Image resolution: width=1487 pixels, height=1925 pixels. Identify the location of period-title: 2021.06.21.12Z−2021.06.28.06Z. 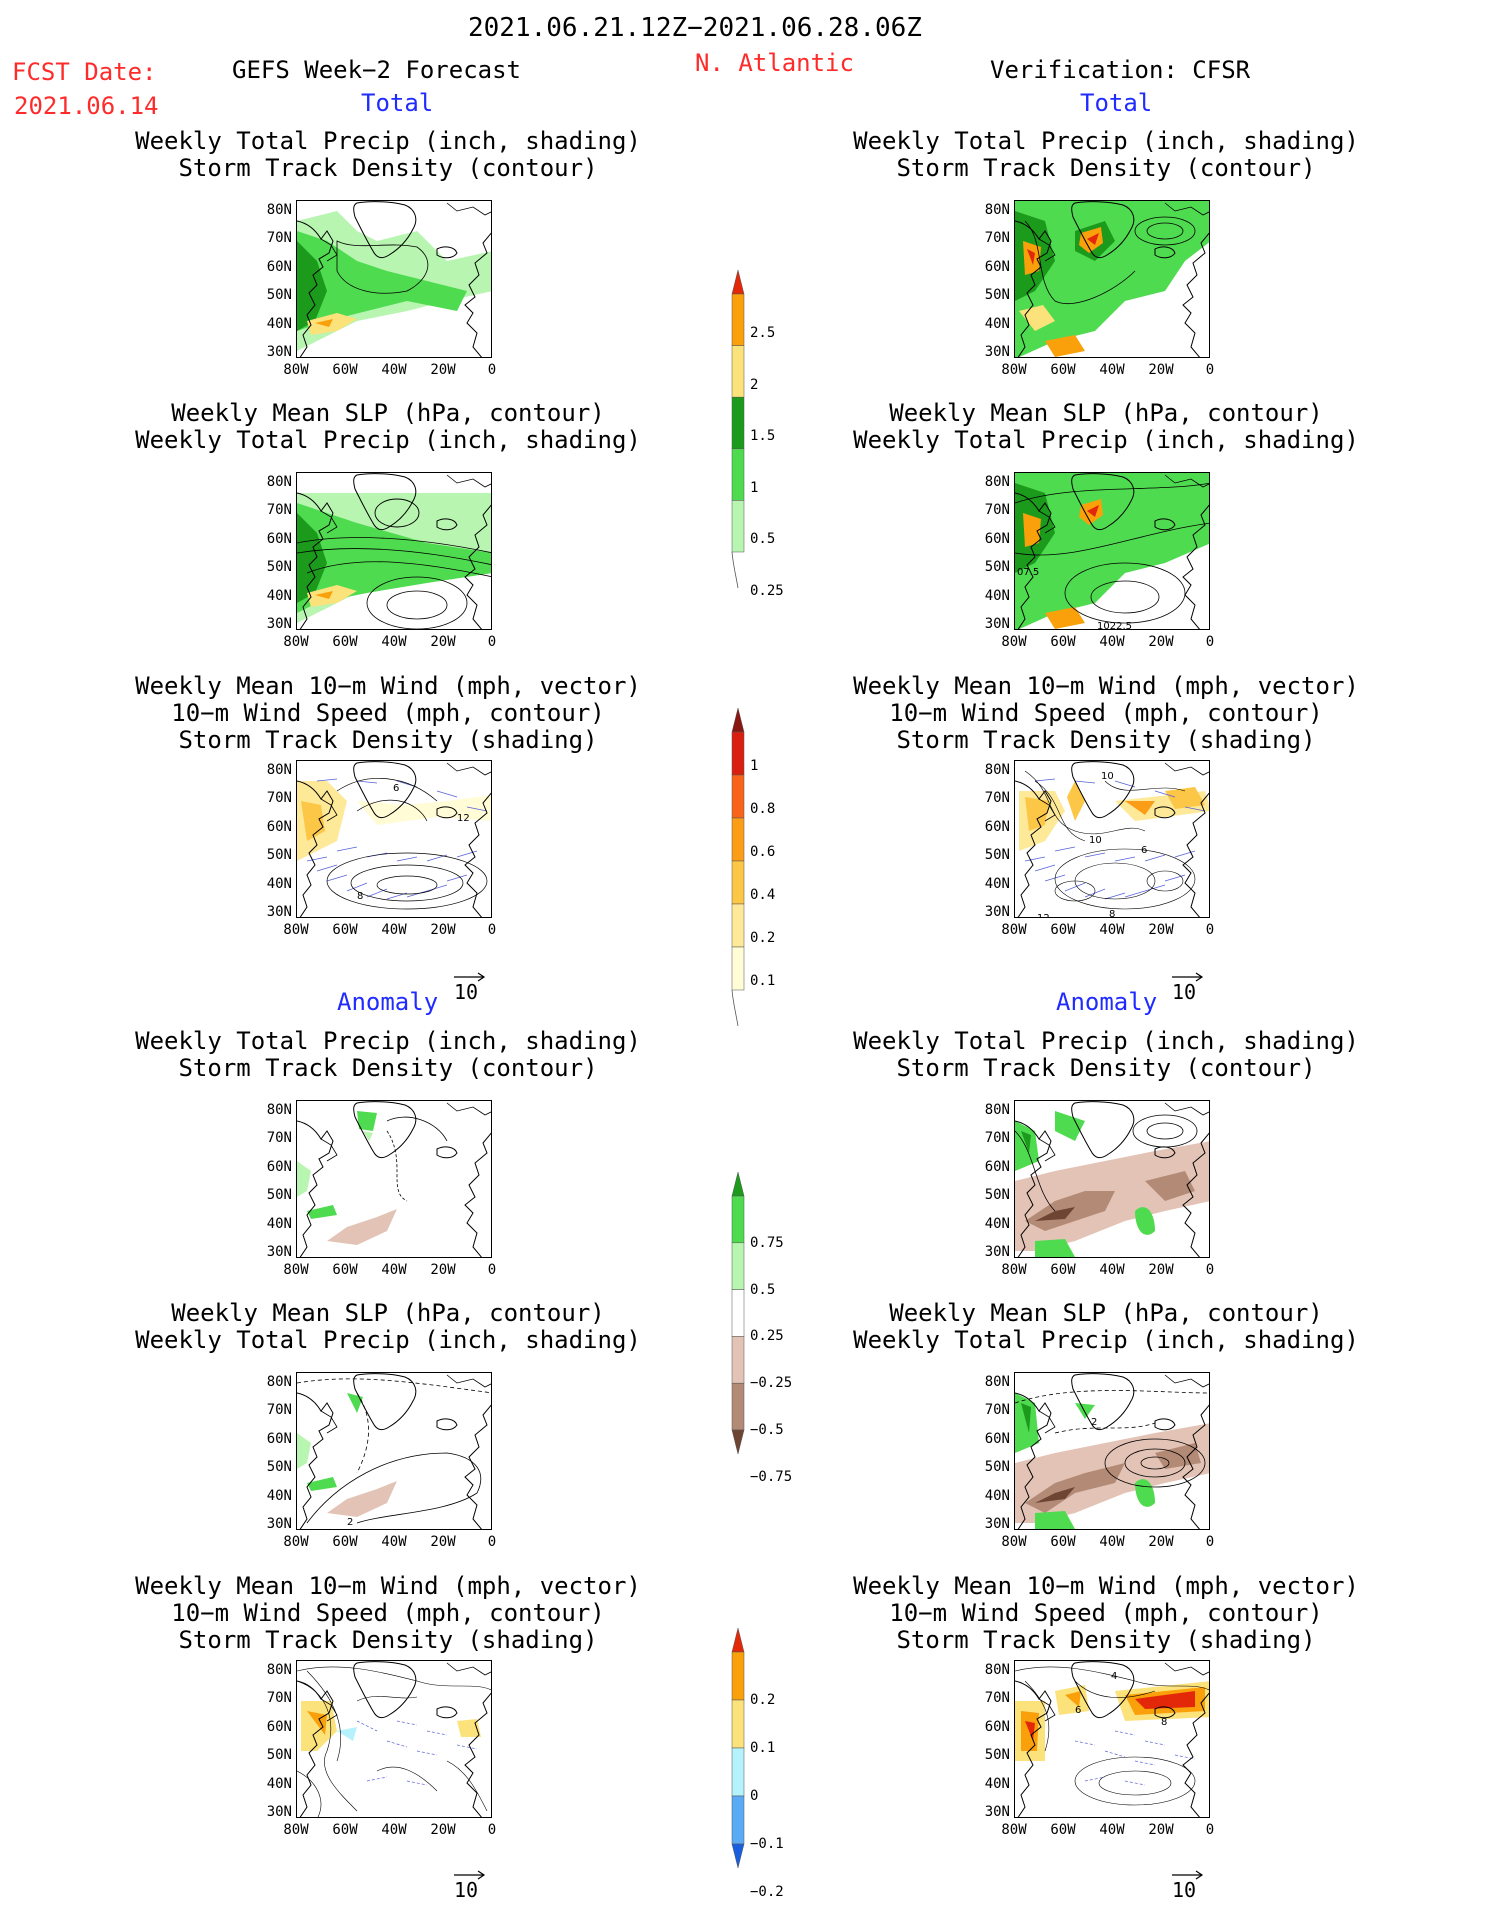
(695, 28).